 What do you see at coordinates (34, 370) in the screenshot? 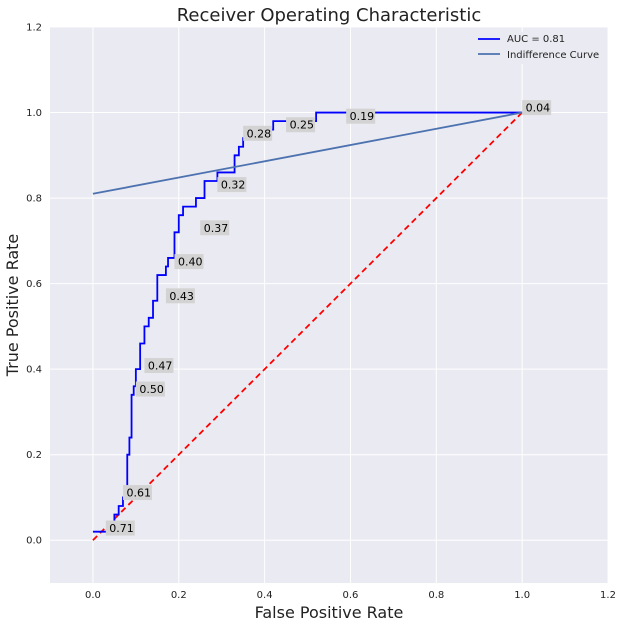
I see `y-tick-label: 0.4` at bounding box center [34, 370].